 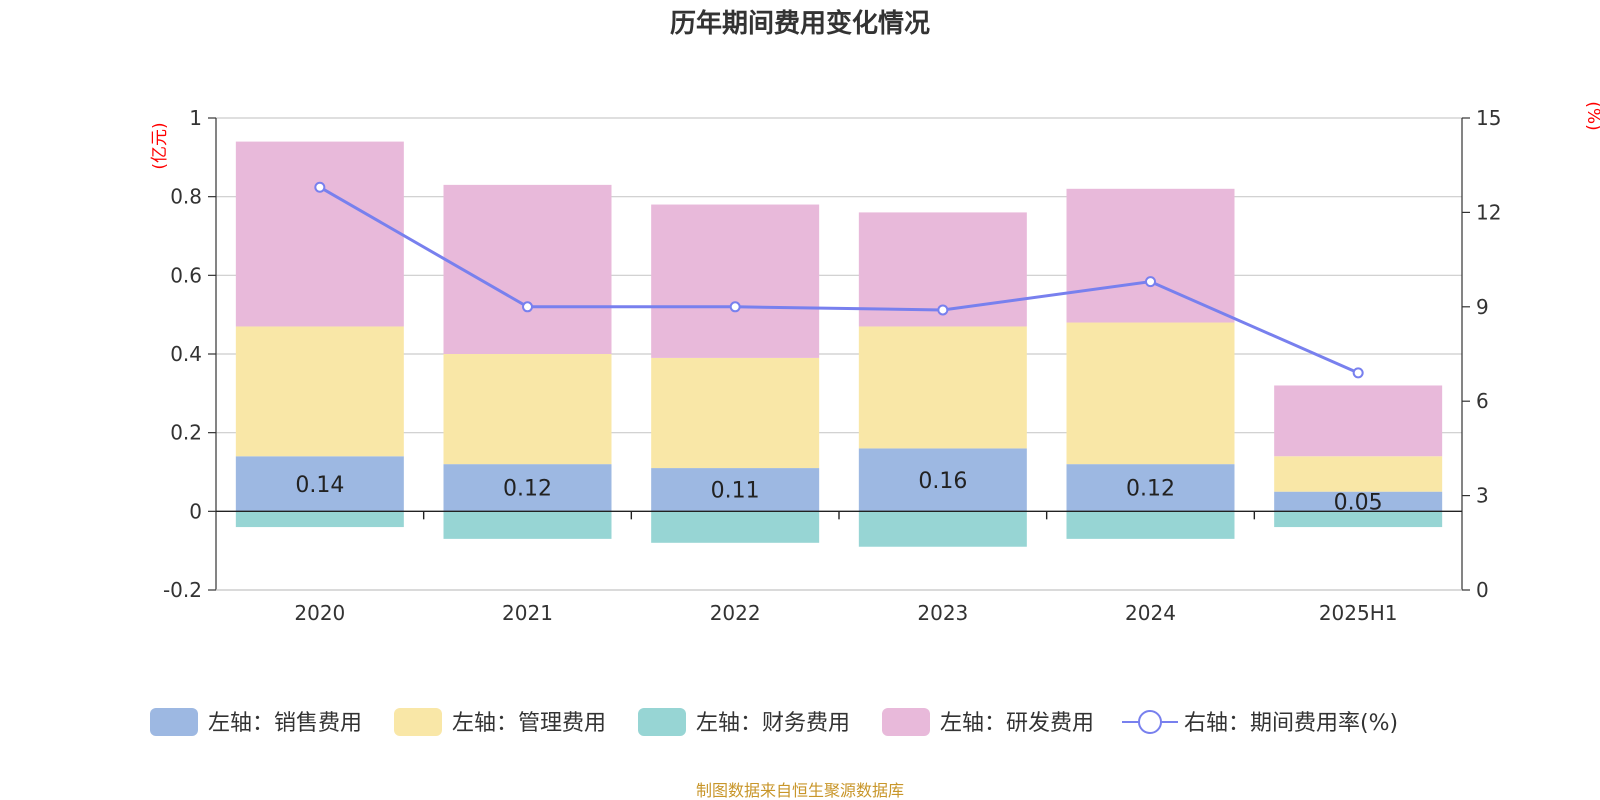 I want to click on bar-value-label: 0.11, so click(x=735, y=491).